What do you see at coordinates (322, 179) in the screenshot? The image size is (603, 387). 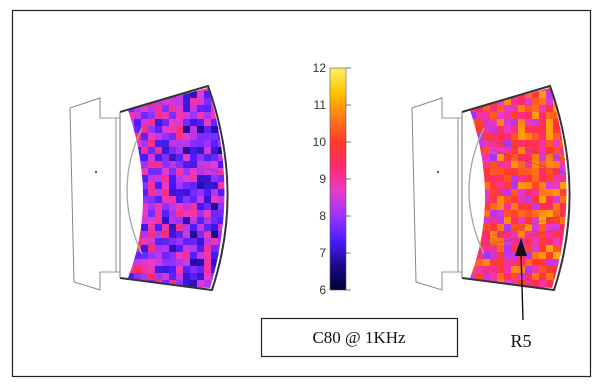 I see `colorbar-tick-label: 9` at bounding box center [322, 179].